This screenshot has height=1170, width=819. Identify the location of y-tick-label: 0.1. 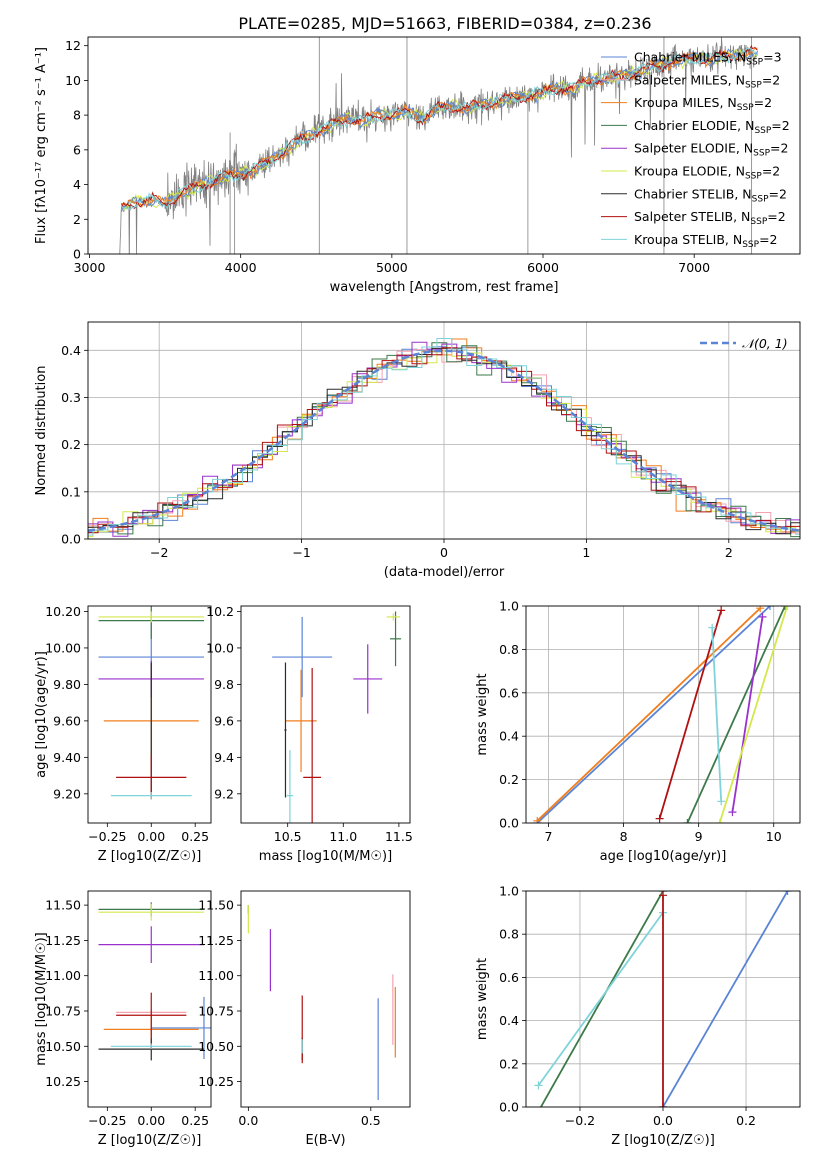
(71, 491).